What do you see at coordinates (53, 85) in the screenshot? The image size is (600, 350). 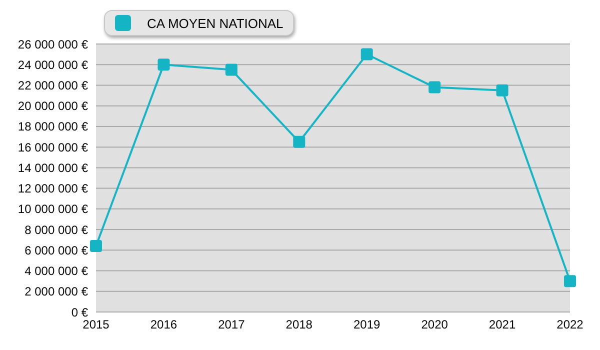 I see `y-tick-label: 22 000 000 €` at bounding box center [53, 85].